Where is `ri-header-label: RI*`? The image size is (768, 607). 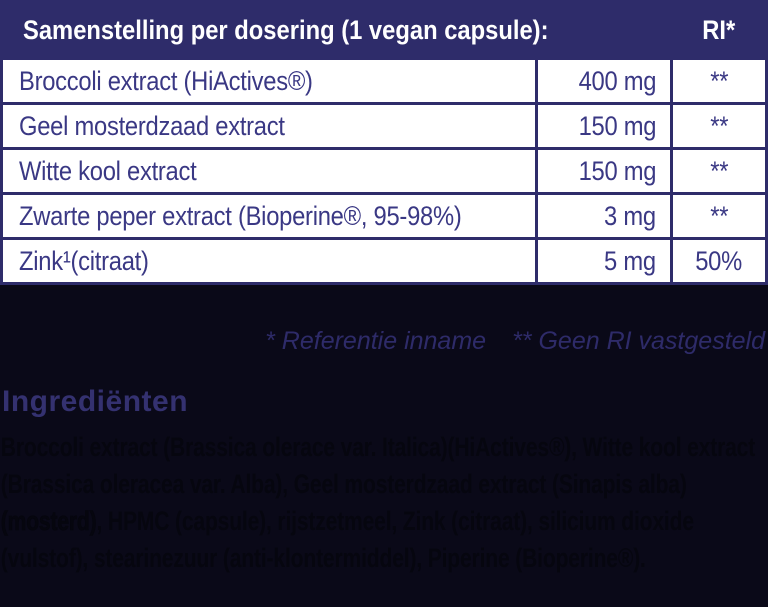 ri-header-label: RI* is located at coordinates (719, 29).